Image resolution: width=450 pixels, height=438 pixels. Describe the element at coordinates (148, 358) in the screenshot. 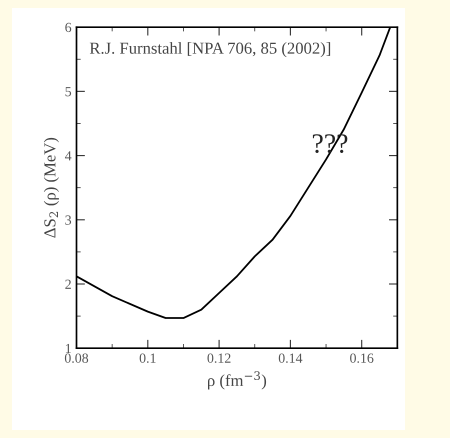

I see `x-tick-label: 0.1` at that location.